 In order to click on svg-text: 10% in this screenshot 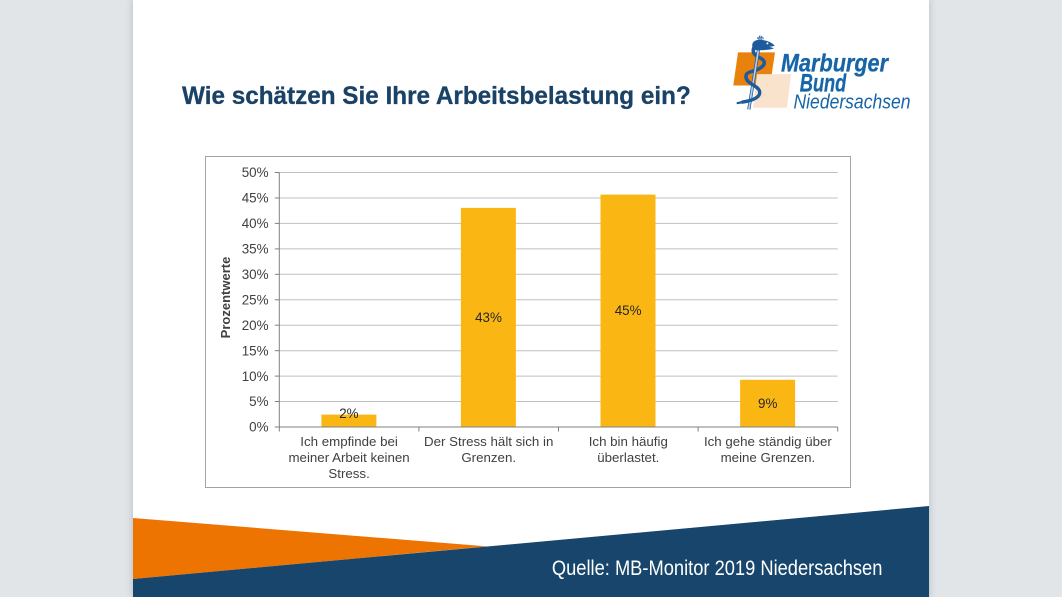, I will do `click(255, 376)`.